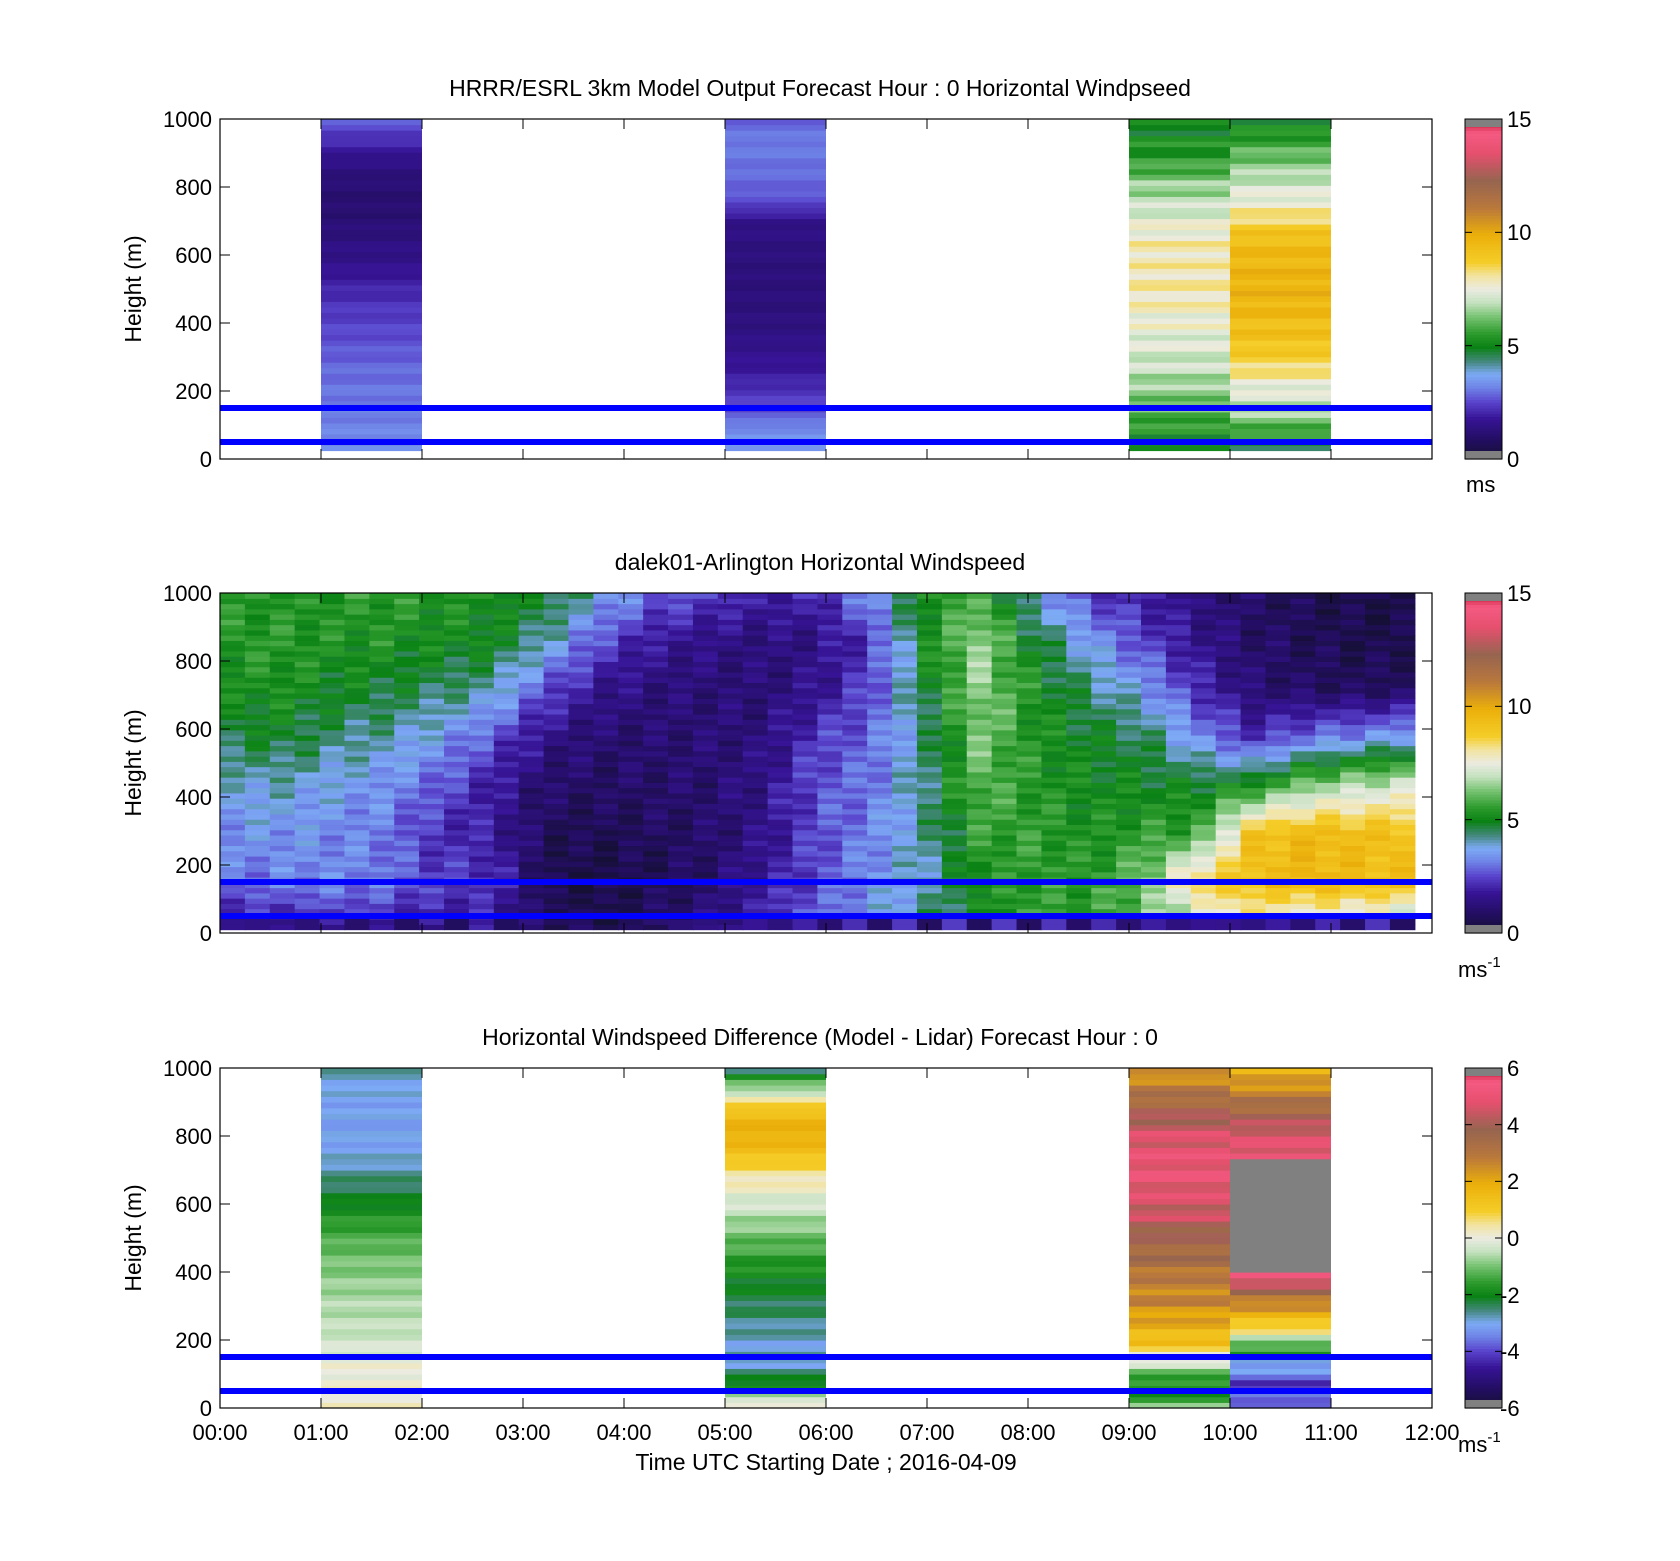 The width and height of the screenshot is (1680, 1561). What do you see at coordinates (193, 391) in the screenshot?
I see `y-tick-label: 200` at bounding box center [193, 391].